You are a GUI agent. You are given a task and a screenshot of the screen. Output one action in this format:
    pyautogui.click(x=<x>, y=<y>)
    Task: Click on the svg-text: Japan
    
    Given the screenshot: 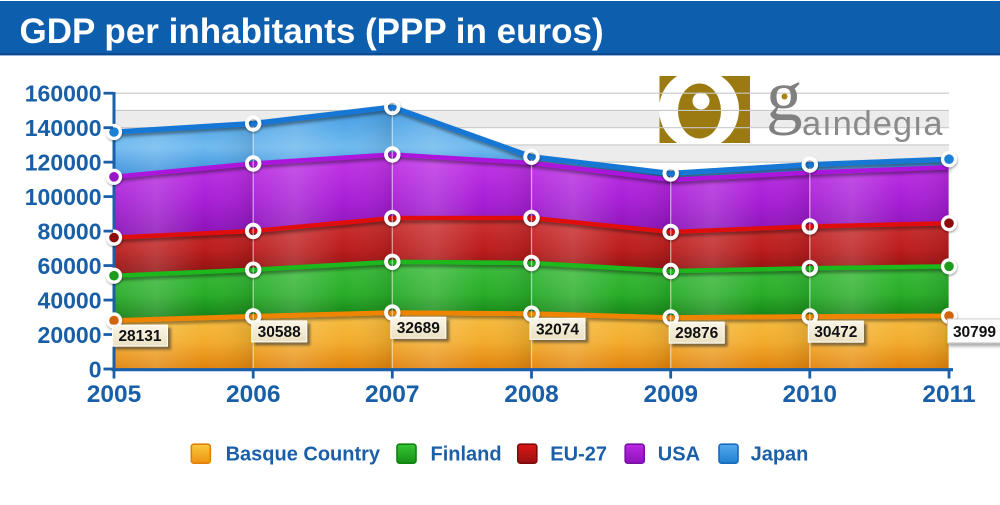 What is the action you would take?
    pyautogui.click(x=780, y=455)
    